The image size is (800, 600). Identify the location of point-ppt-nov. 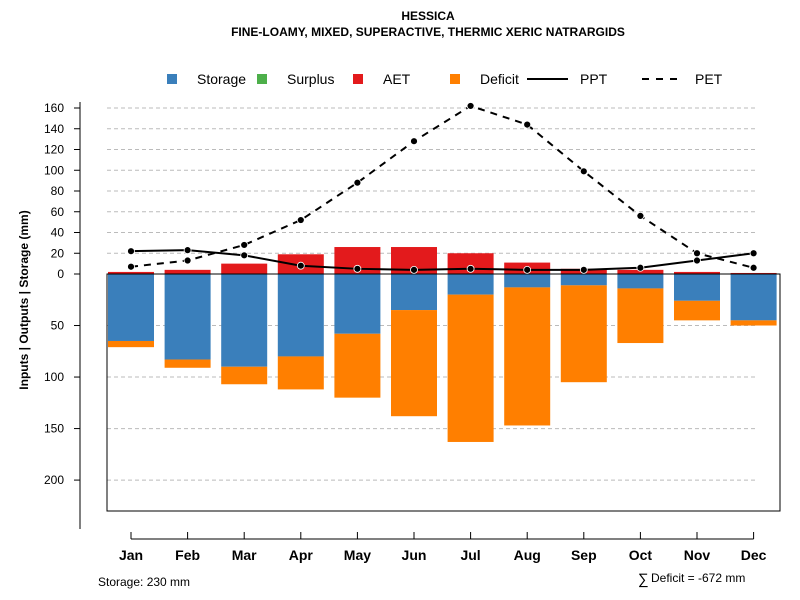
(697, 260).